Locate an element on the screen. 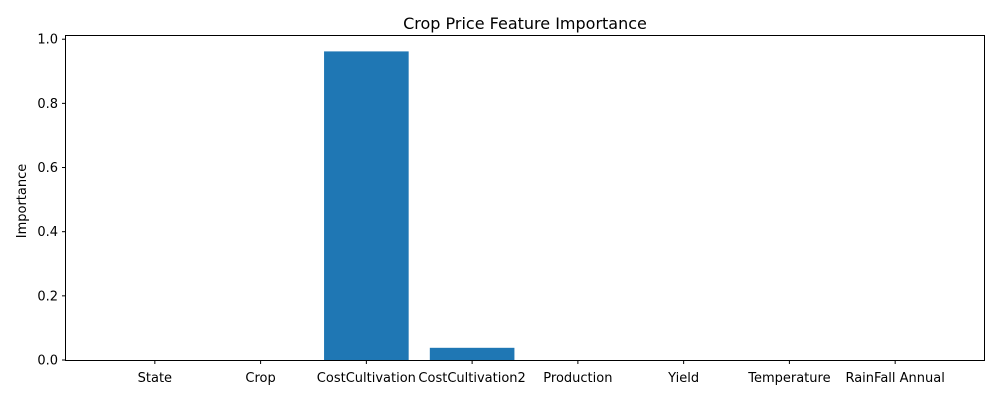 This screenshot has width=1000, height=400. x-tick-label: State is located at coordinates (155, 378).